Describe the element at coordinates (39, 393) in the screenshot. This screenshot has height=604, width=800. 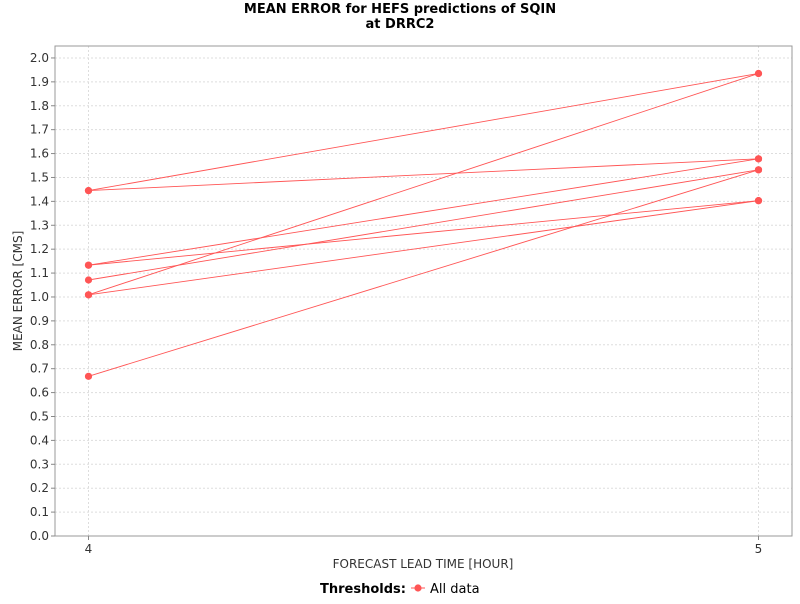
I see `y-tick-label: 0.6` at that location.